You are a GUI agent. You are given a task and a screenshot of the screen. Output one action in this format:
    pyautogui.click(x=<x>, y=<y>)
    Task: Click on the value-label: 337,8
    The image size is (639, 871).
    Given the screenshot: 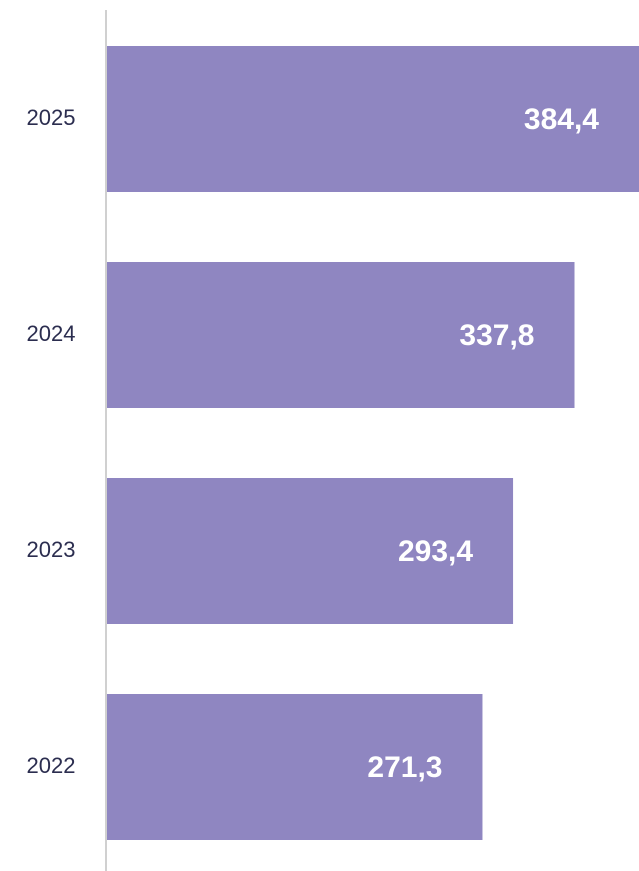 What is the action you would take?
    pyautogui.click(x=496, y=335)
    